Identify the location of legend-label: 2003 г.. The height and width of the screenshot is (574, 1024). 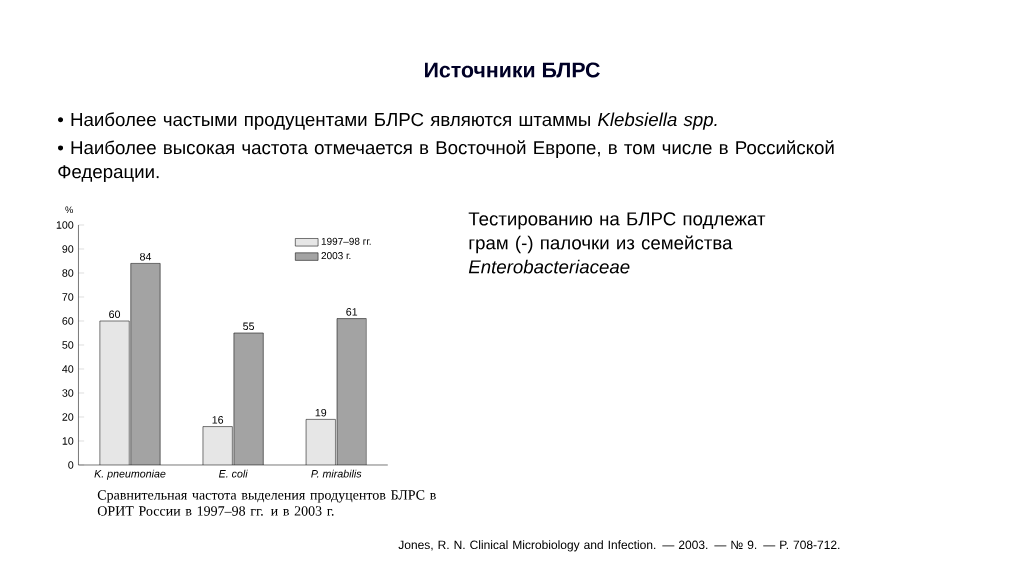
(336, 256).